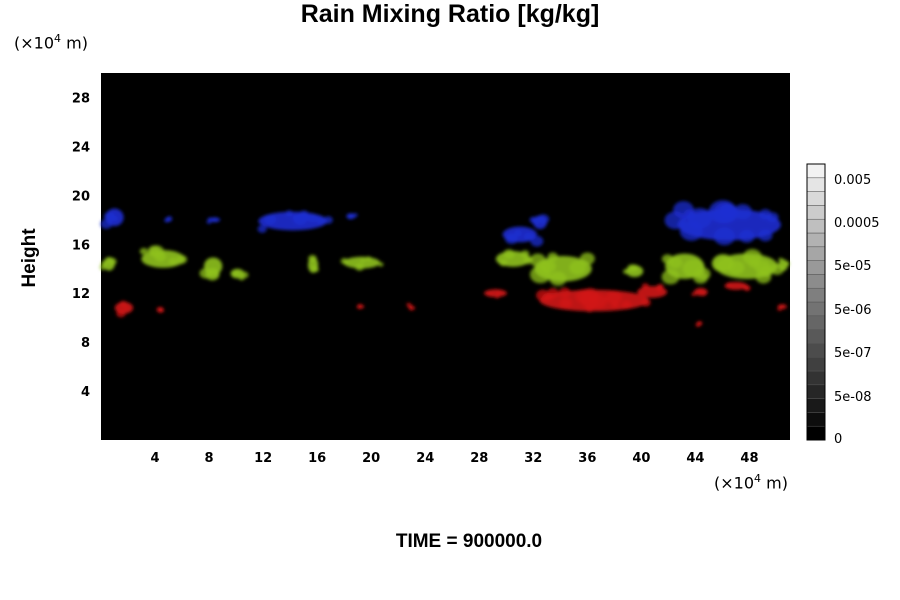 The image size is (900, 600). I want to click on x-tick-label: 44, so click(695, 458).